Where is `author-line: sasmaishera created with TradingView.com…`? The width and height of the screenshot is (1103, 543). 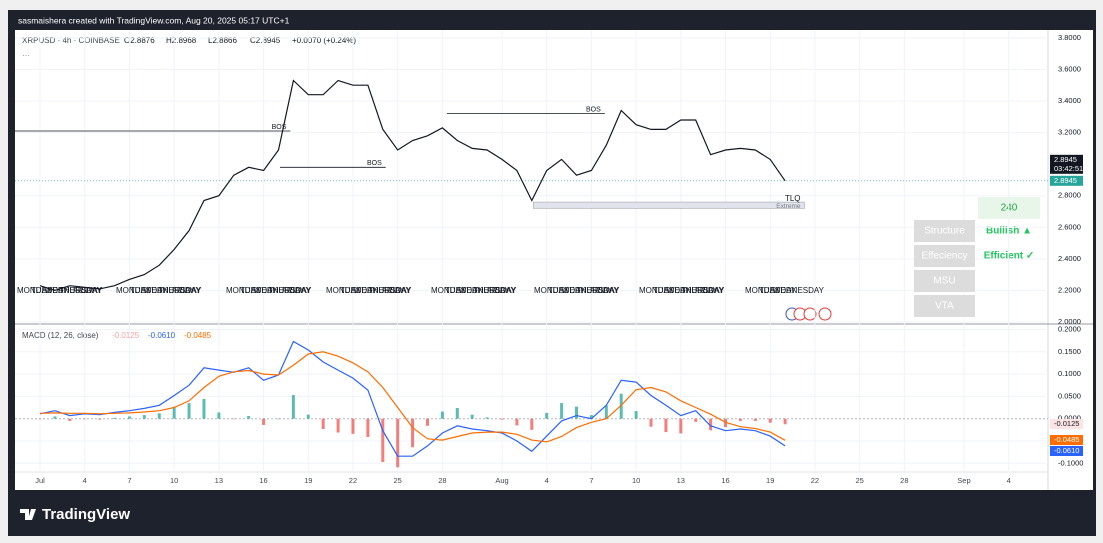
author-line: sasmaishera created with TradingView.com… is located at coordinates (154, 20).